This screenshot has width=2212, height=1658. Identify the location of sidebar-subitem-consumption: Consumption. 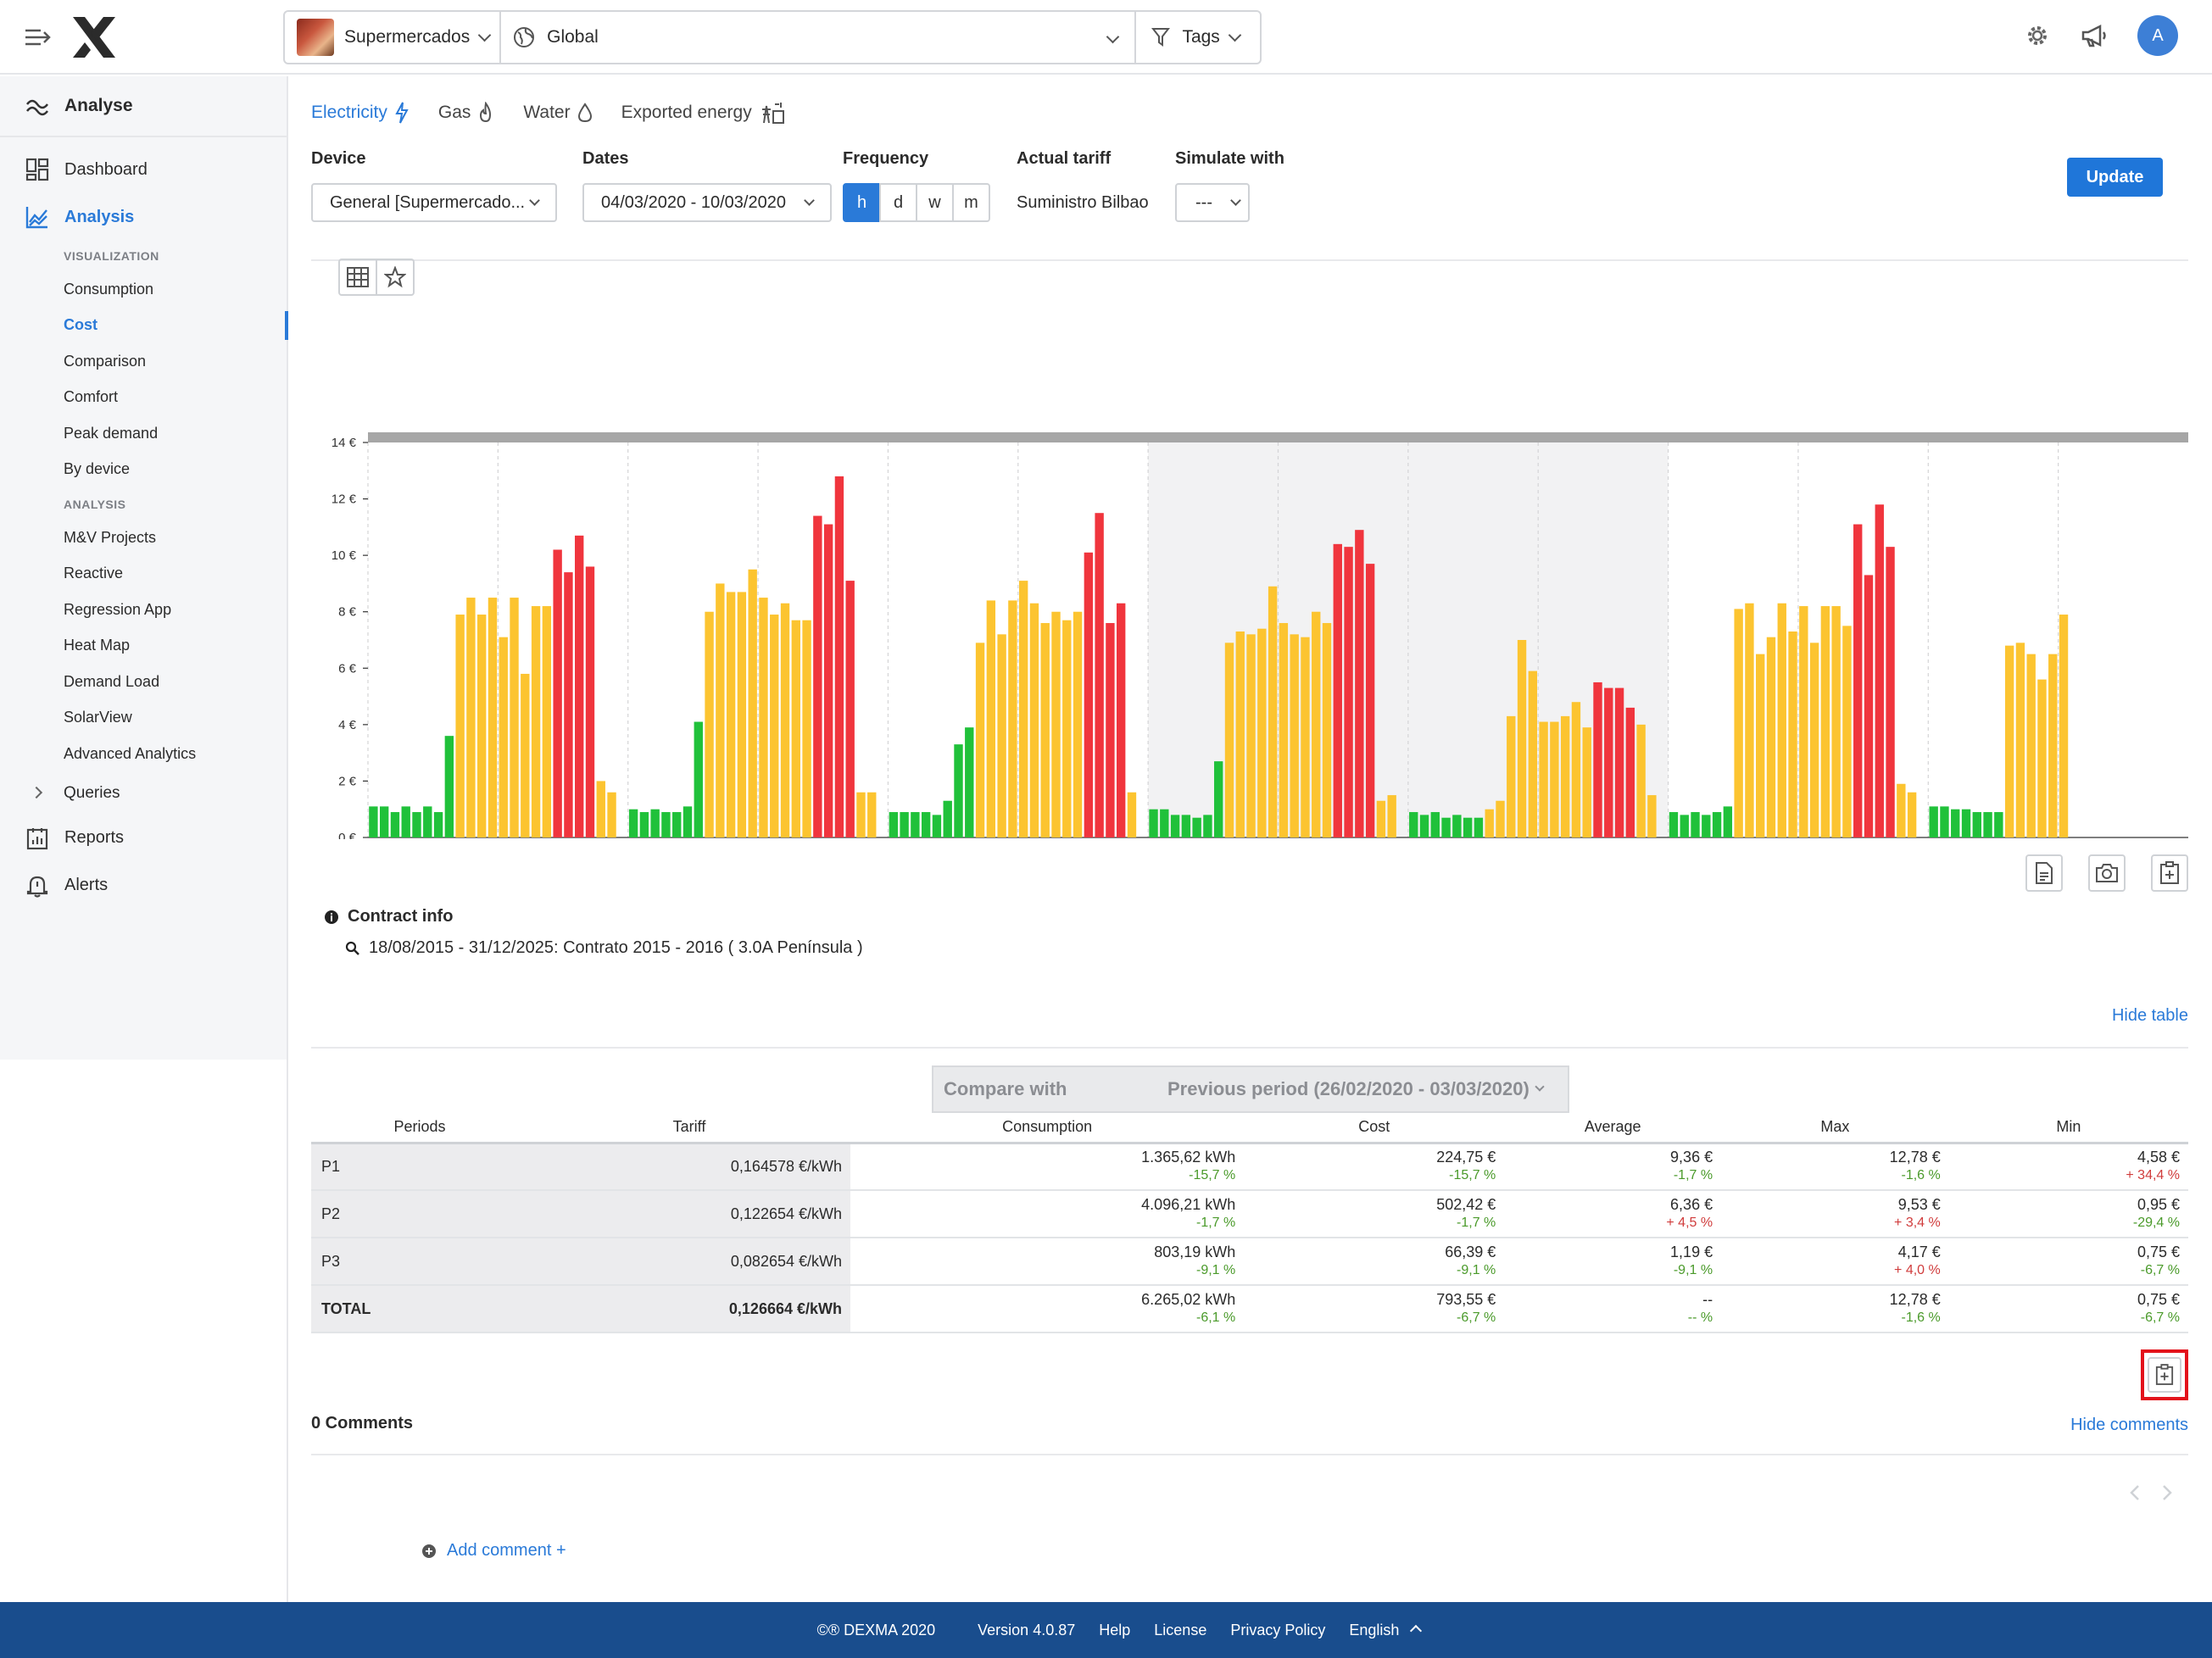
(109, 289).